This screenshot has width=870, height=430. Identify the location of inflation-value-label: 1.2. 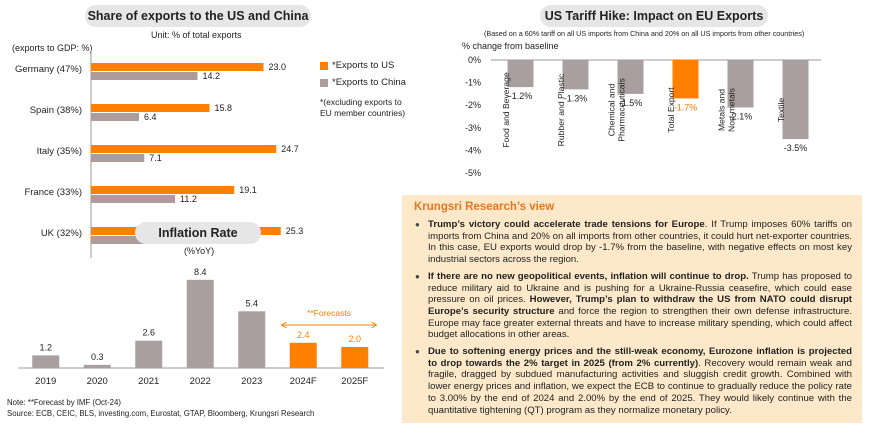
(45, 347).